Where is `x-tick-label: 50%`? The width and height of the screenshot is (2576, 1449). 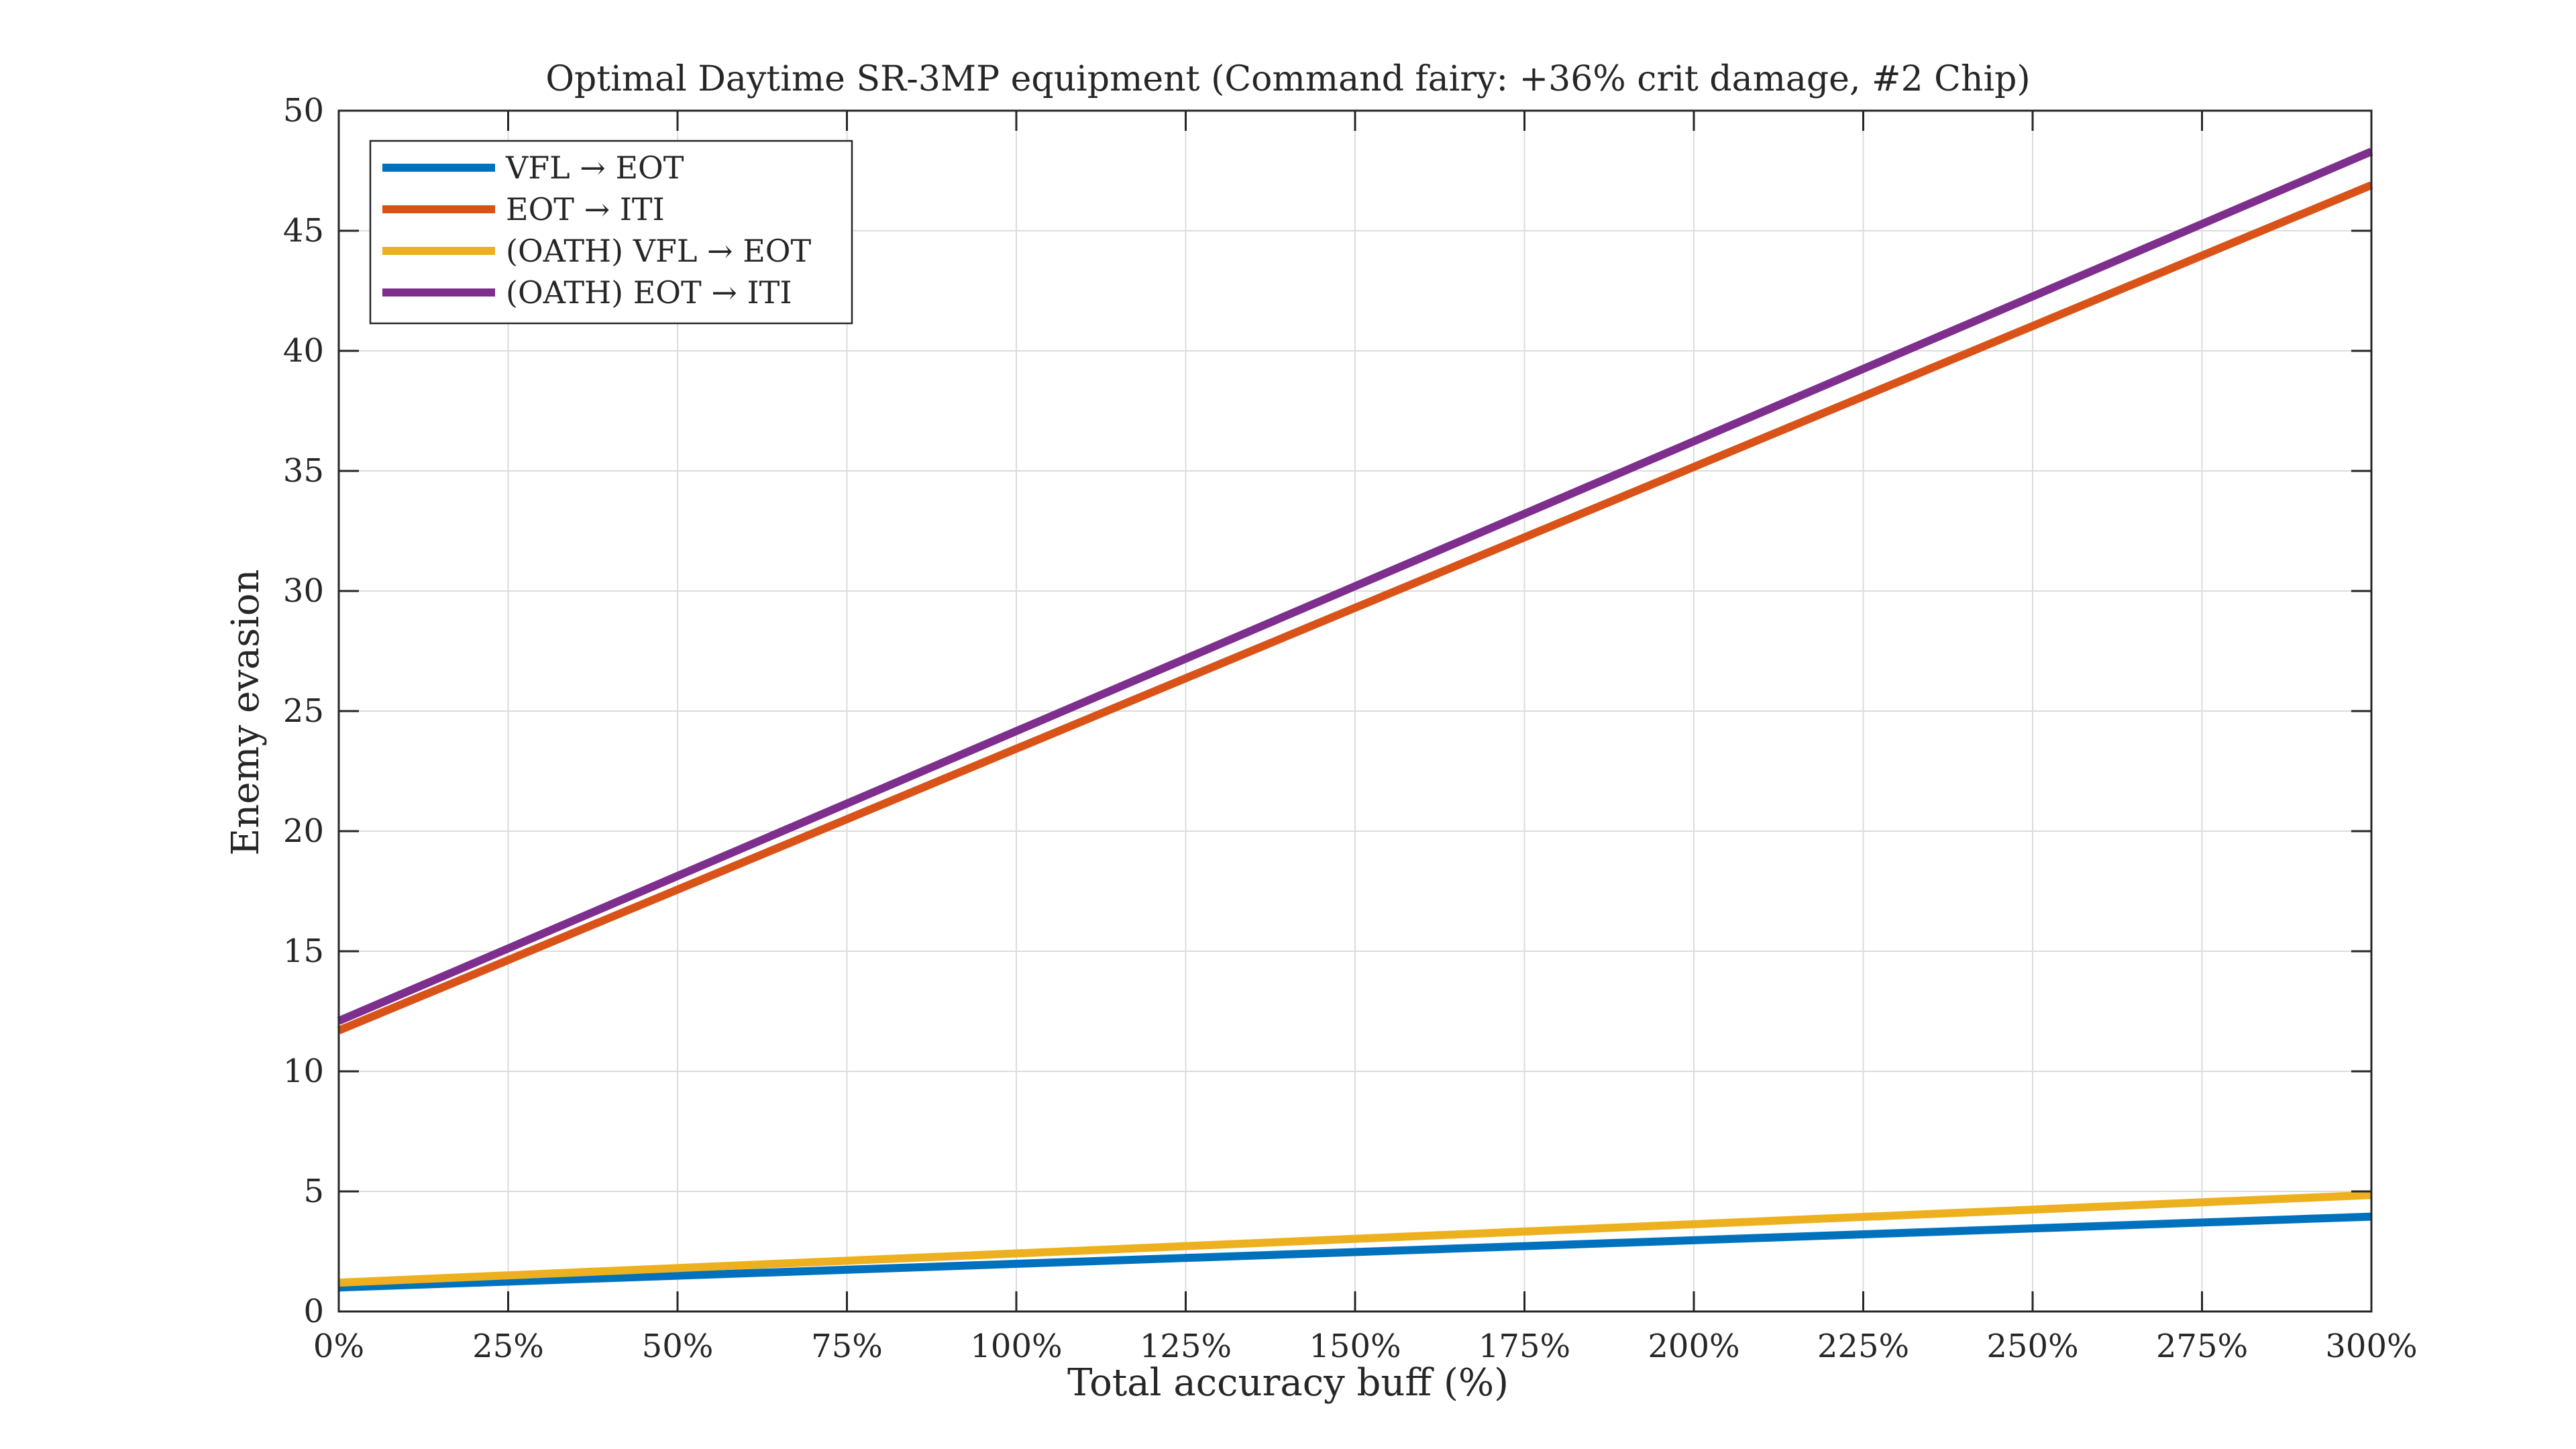
x-tick-label: 50% is located at coordinates (678, 1346).